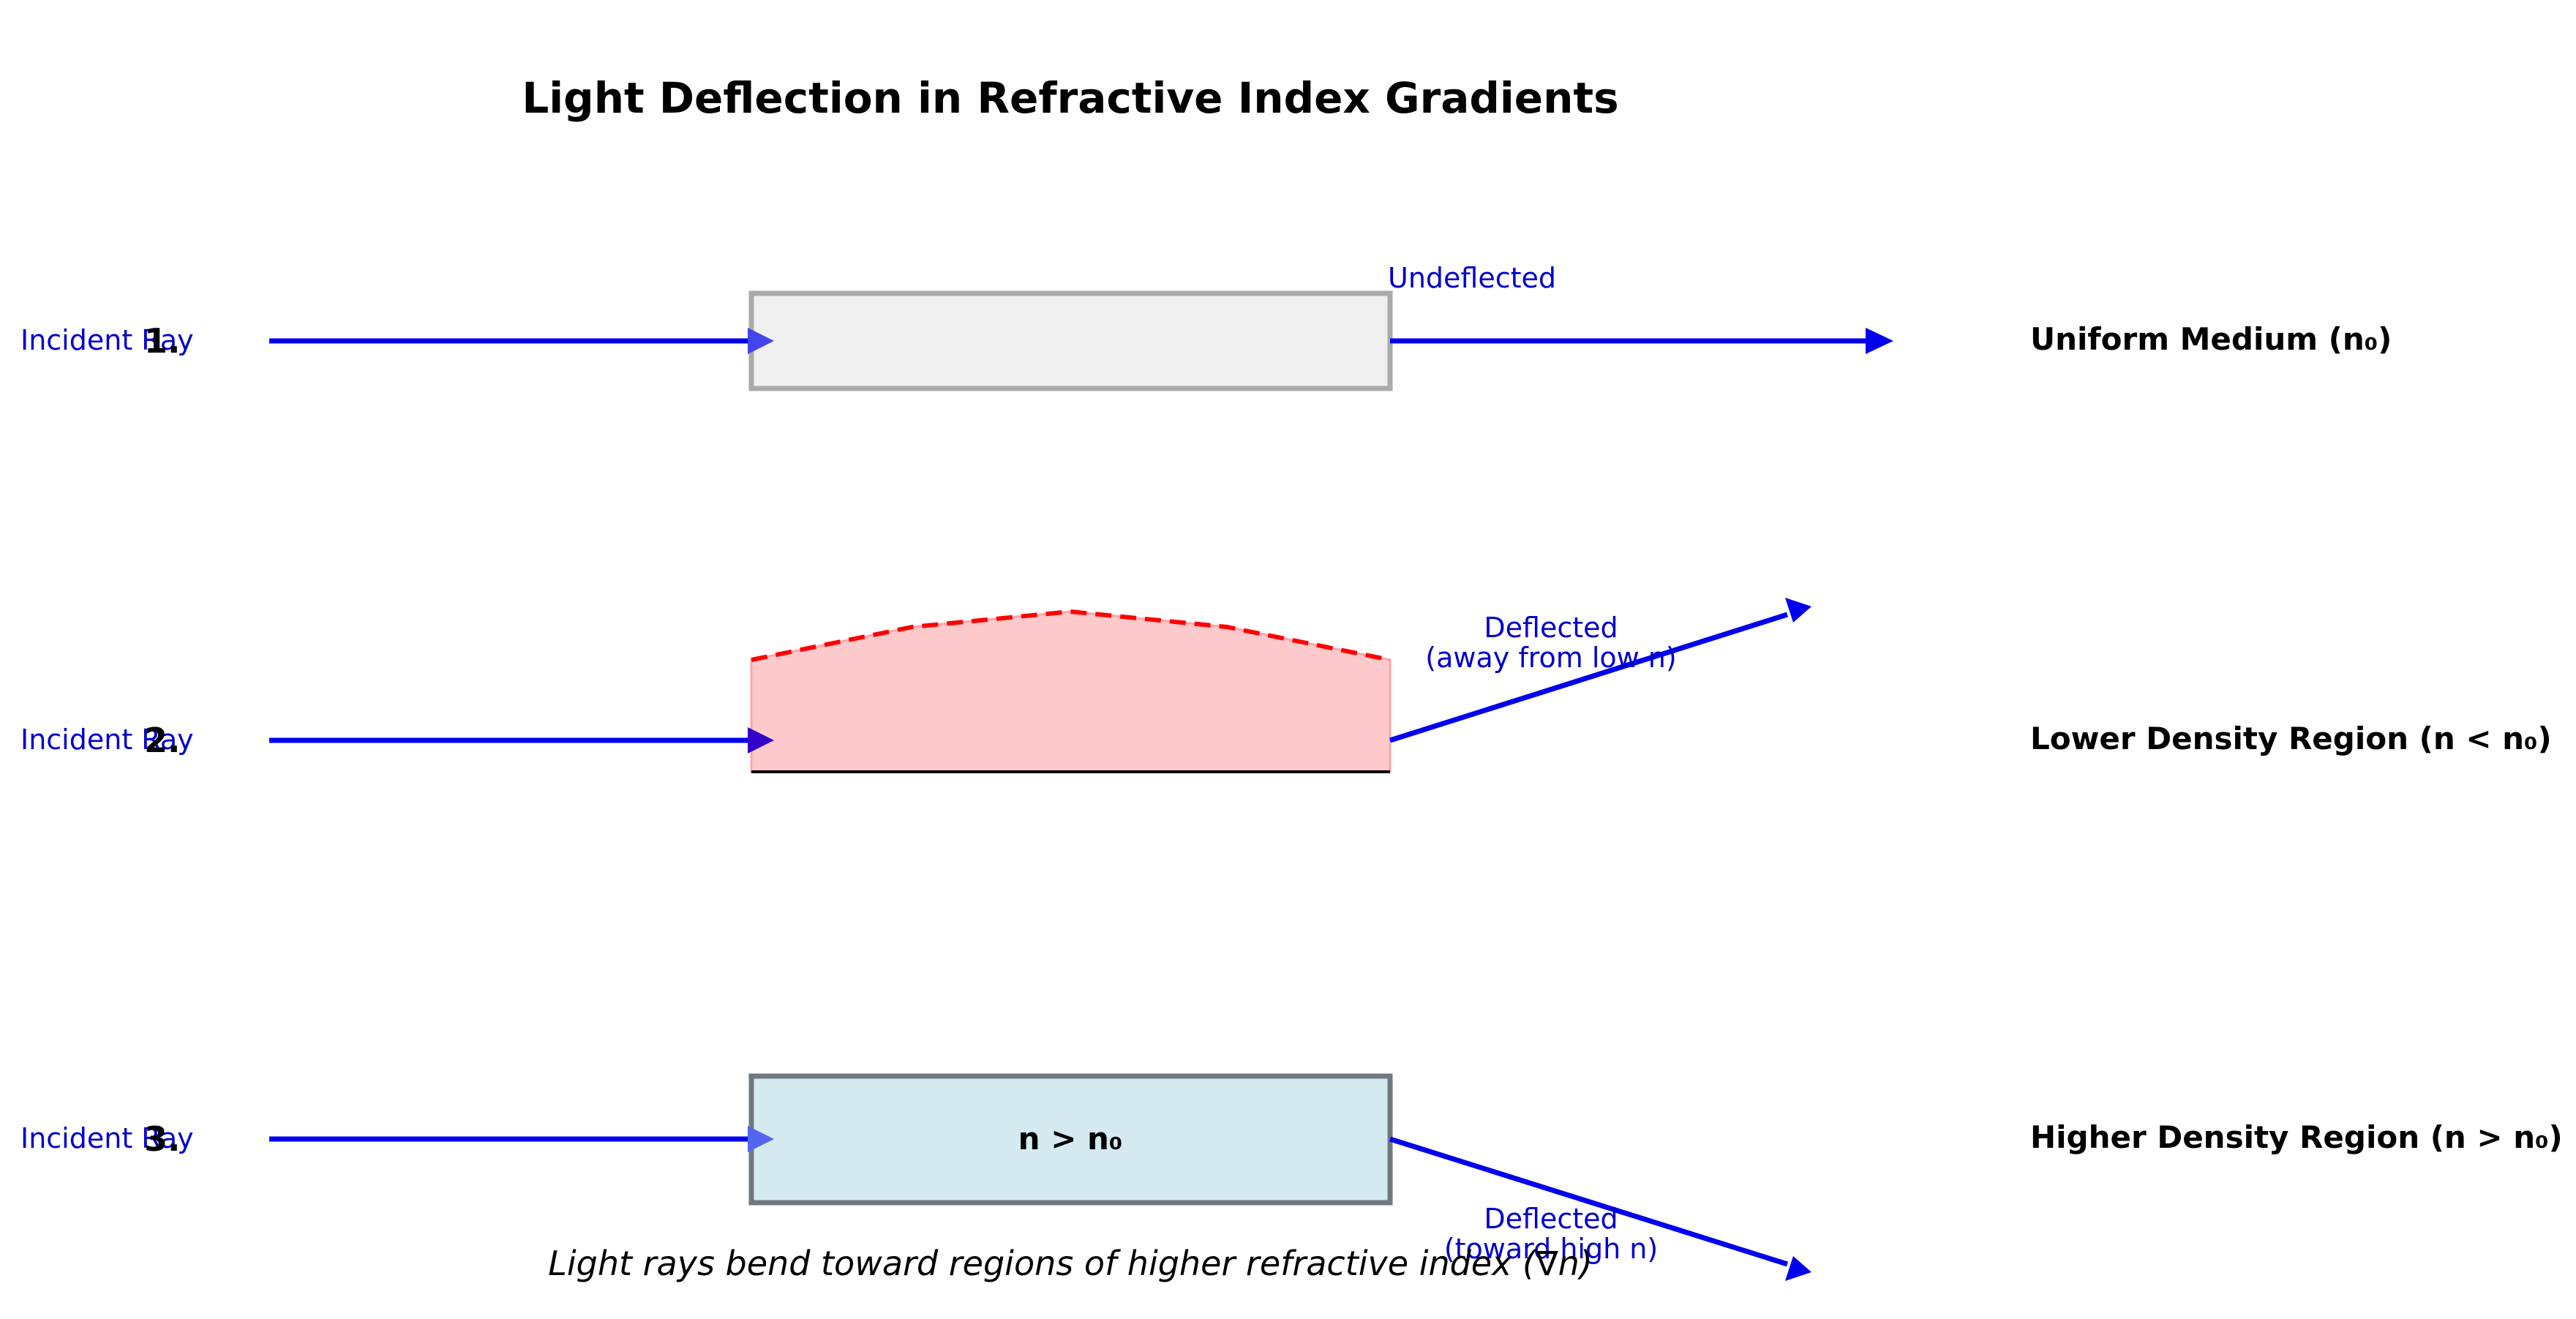 Image resolution: width=2576 pixels, height=1319 pixels. Describe the element at coordinates (1880, 341) in the screenshot. I see `undeflected-arrowhead` at that location.